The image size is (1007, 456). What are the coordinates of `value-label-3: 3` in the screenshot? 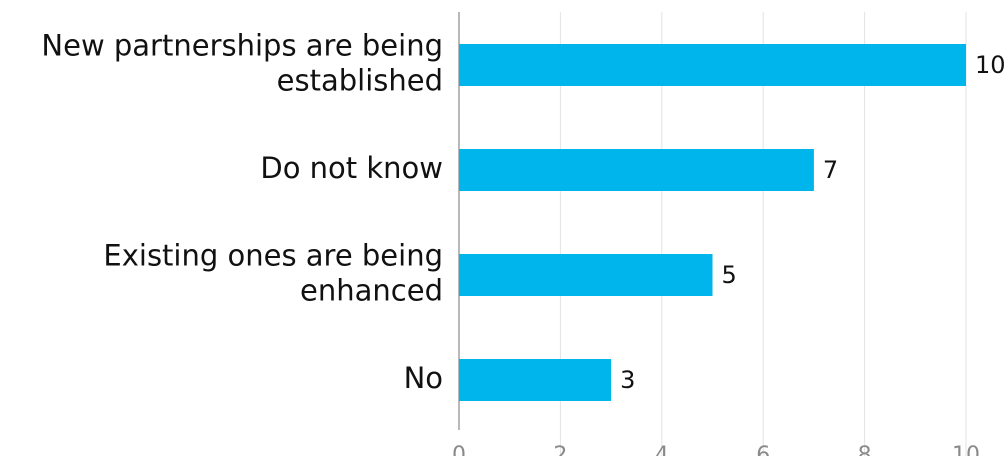 It's located at (627, 380).